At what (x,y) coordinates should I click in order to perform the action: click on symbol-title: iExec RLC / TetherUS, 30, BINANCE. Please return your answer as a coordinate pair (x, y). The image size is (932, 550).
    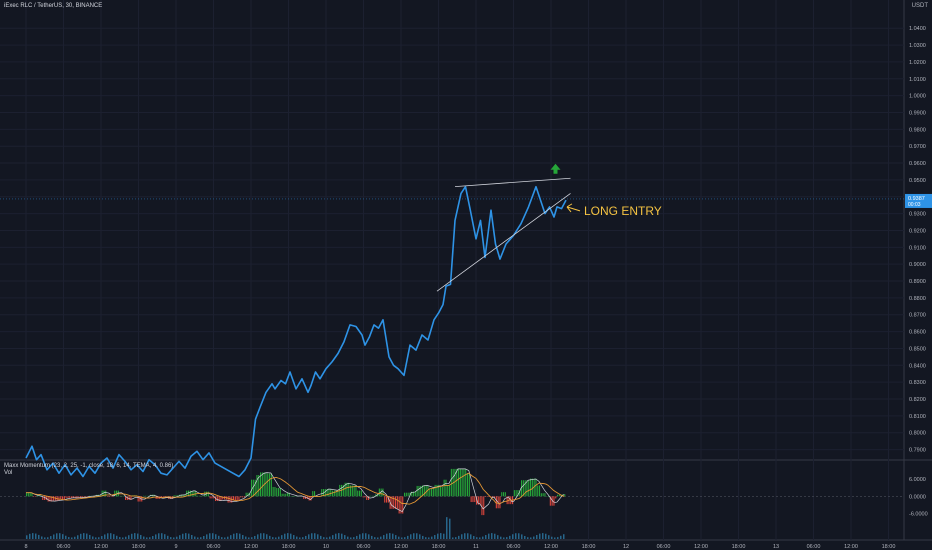
    Looking at the image, I should click on (53, 6).